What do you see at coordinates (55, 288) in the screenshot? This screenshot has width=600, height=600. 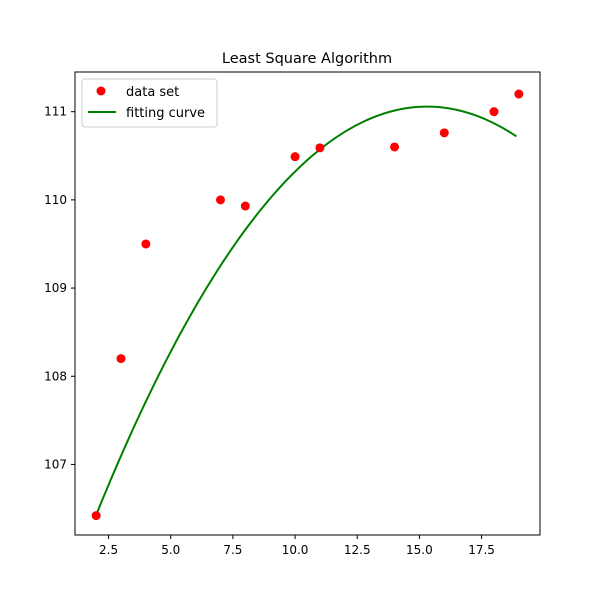 I see `y-tick-label: 109` at bounding box center [55, 288].